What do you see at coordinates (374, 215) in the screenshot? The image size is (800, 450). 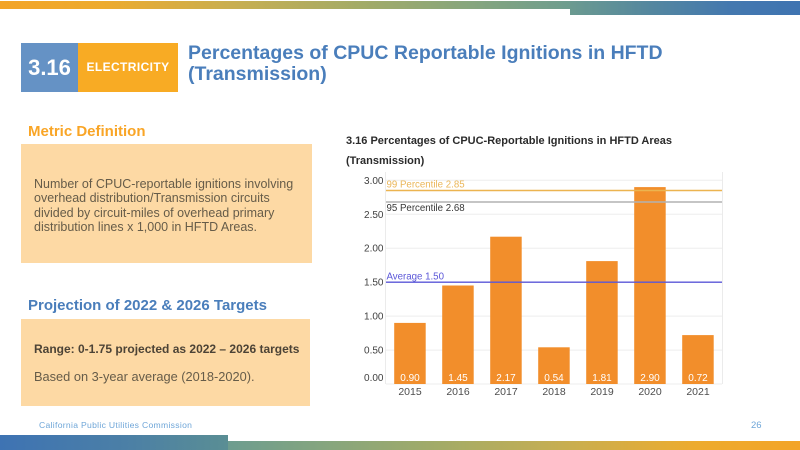 I see `svg-text: 2.50` at bounding box center [374, 215].